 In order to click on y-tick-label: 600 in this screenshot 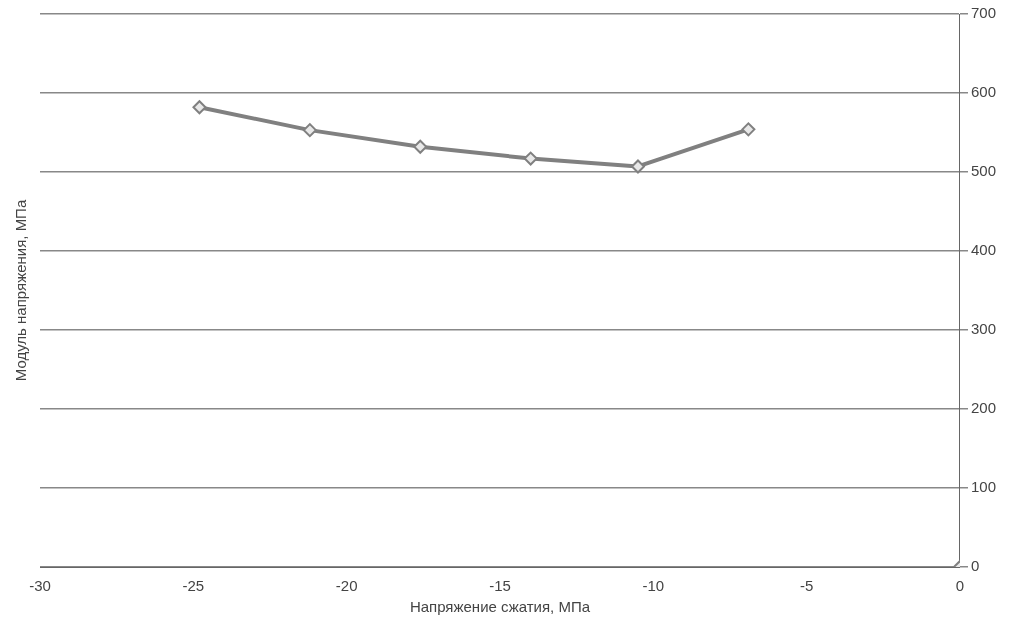, I will do `click(983, 92)`.